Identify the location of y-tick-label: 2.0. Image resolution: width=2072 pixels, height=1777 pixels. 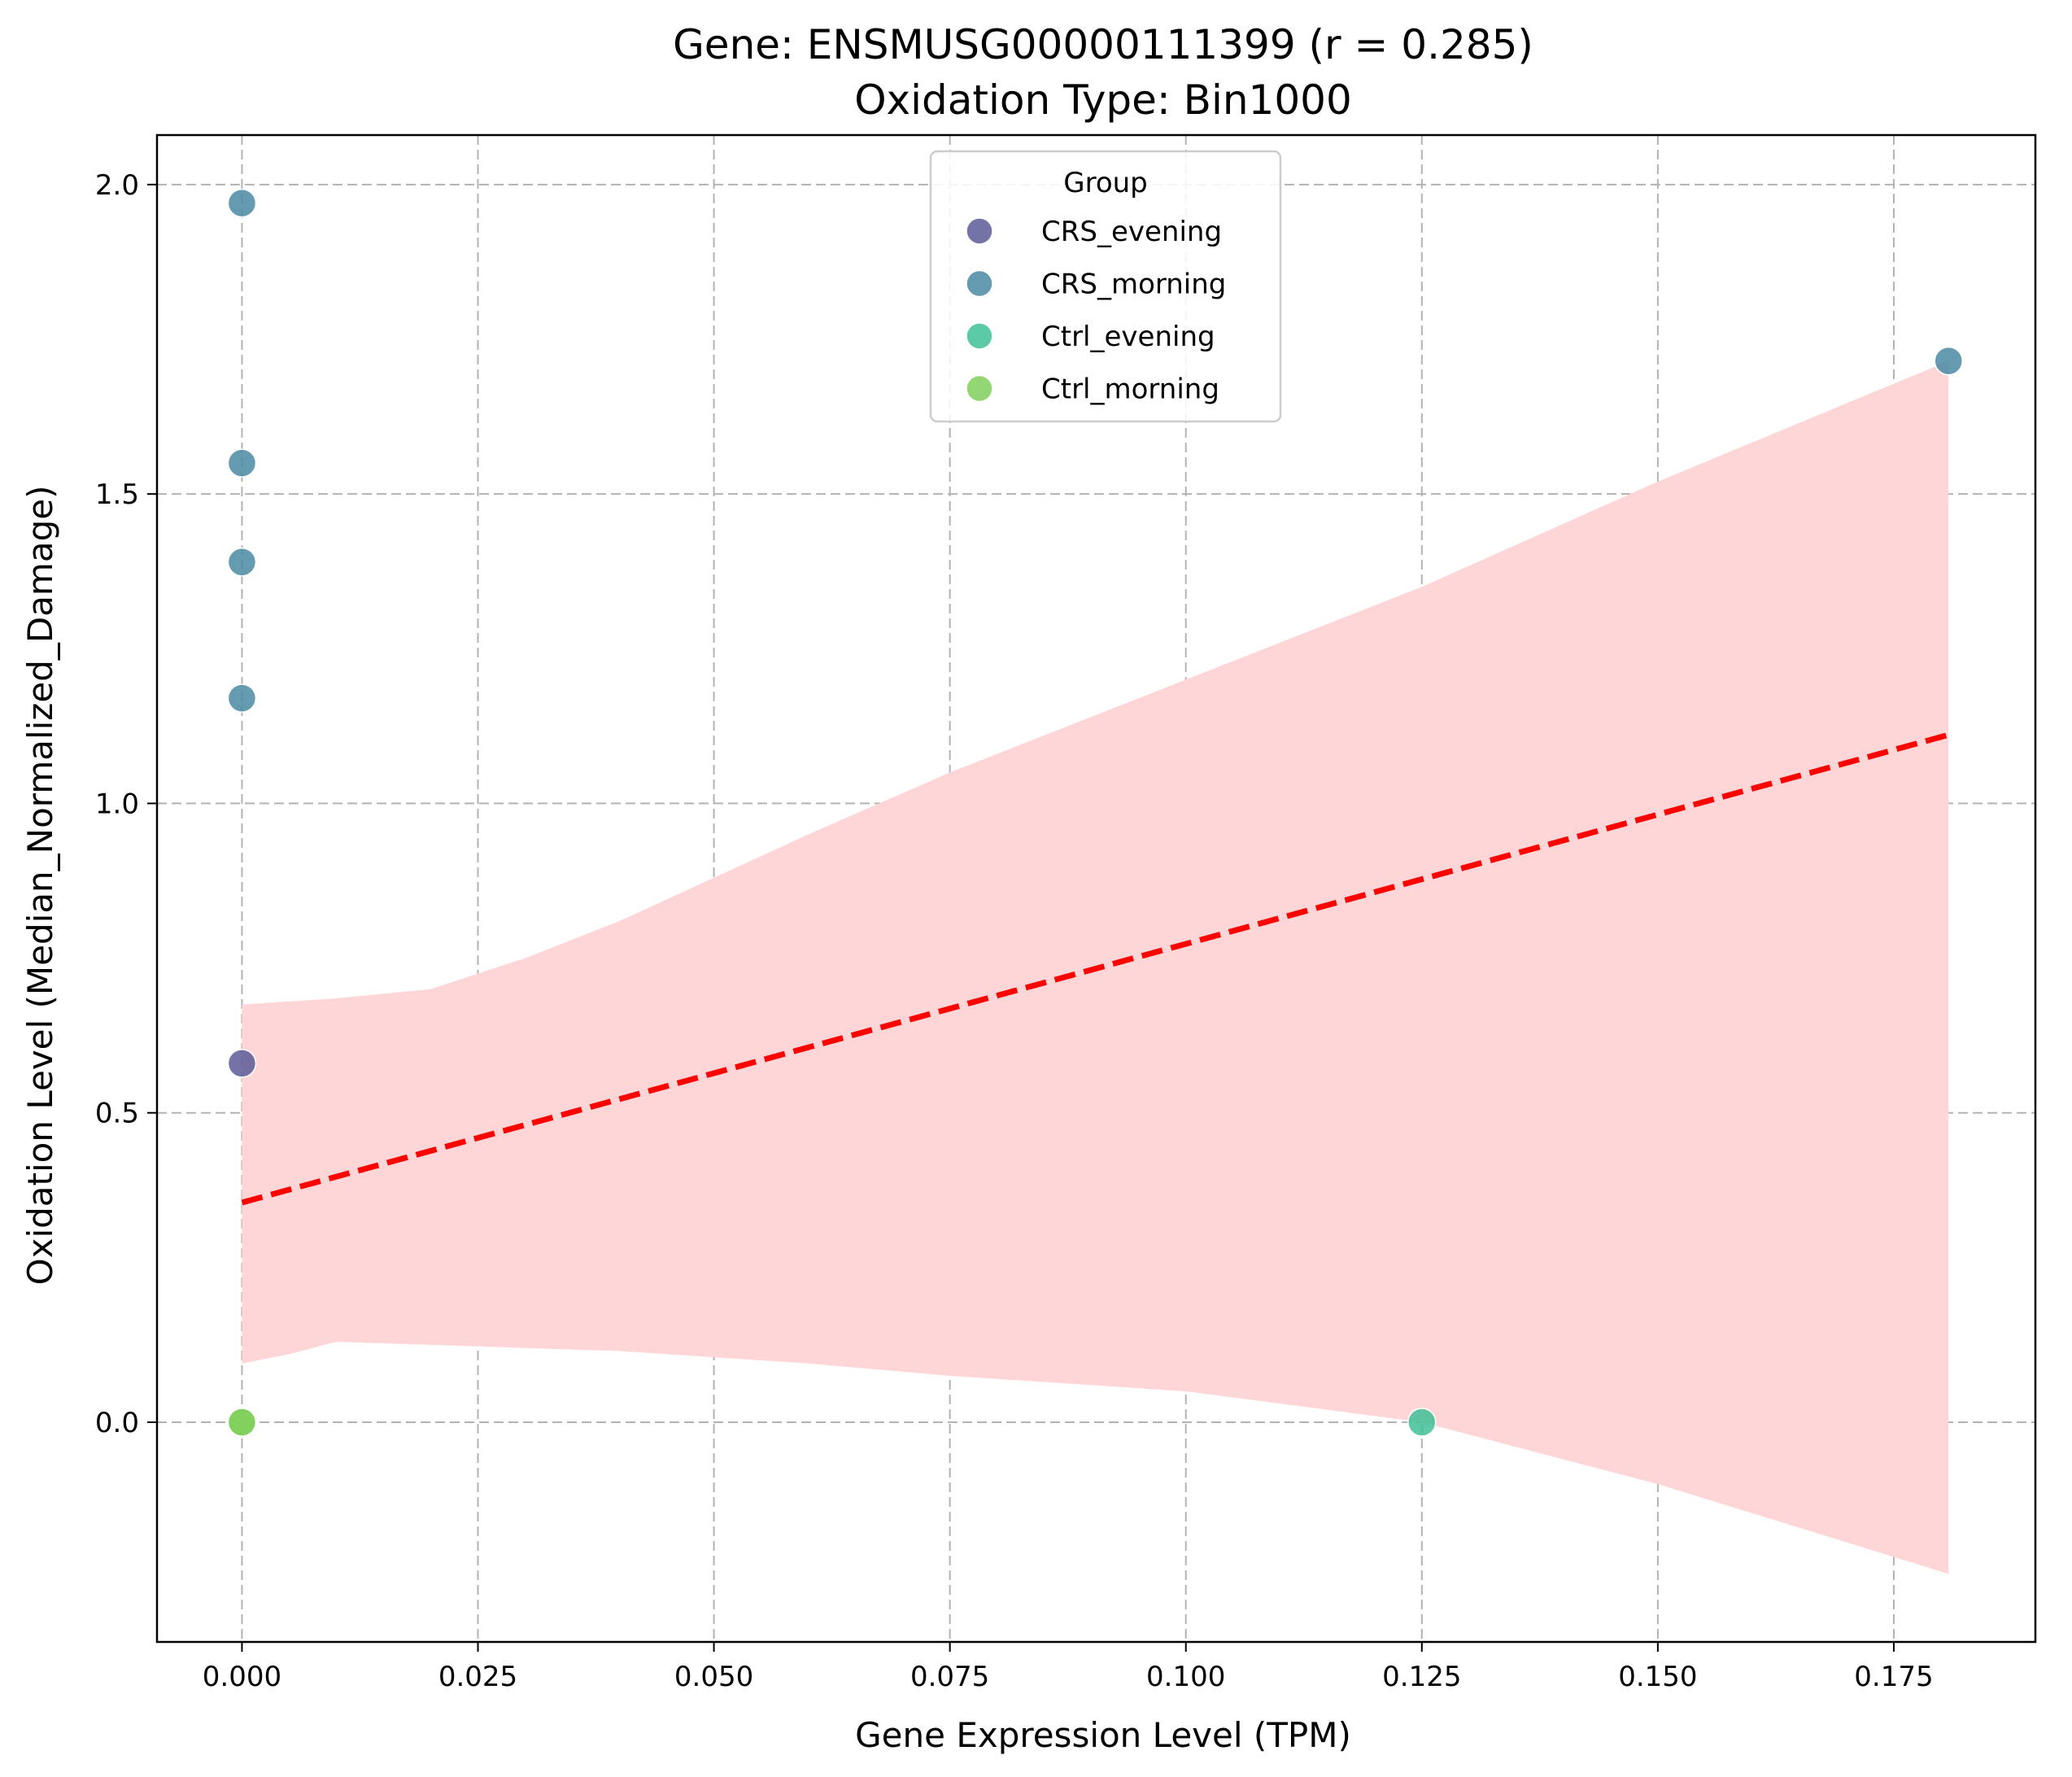
(117, 185).